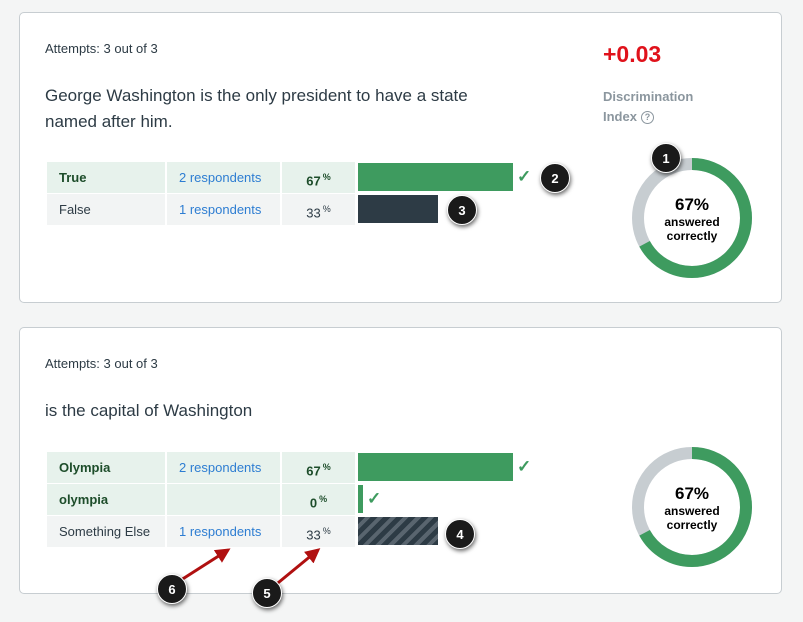  What do you see at coordinates (632, 54) in the screenshot?
I see `discrimination-score: +0.03` at bounding box center [632, 54].